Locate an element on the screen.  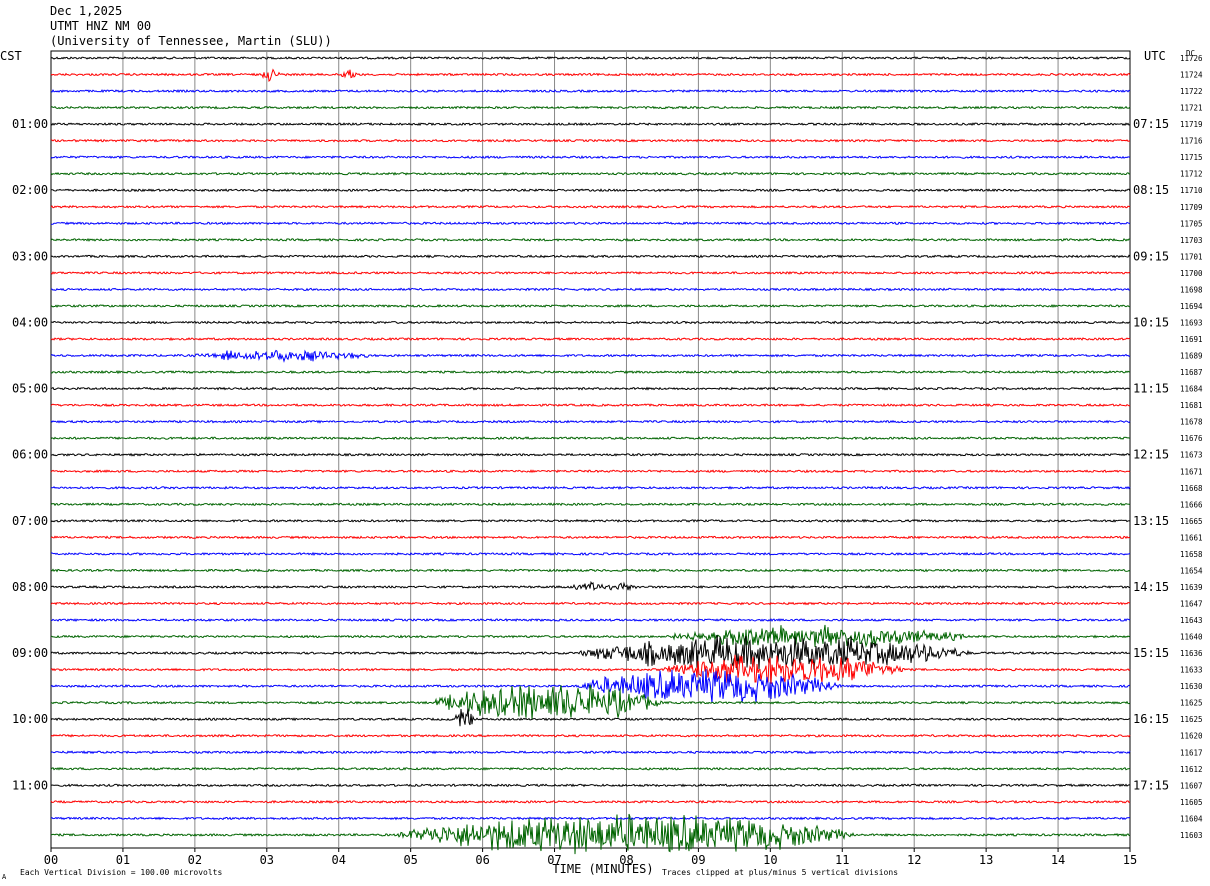
dc-offset-label: 11705 is located at coordinates (1191, 223).